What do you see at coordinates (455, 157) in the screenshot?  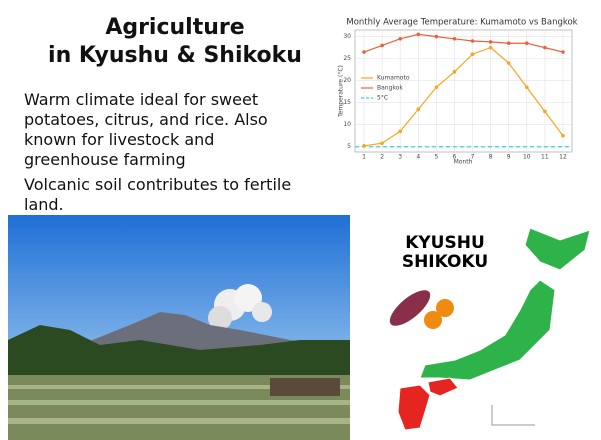 I see `x-tick-label: 6` at bounding box center [455, 157].